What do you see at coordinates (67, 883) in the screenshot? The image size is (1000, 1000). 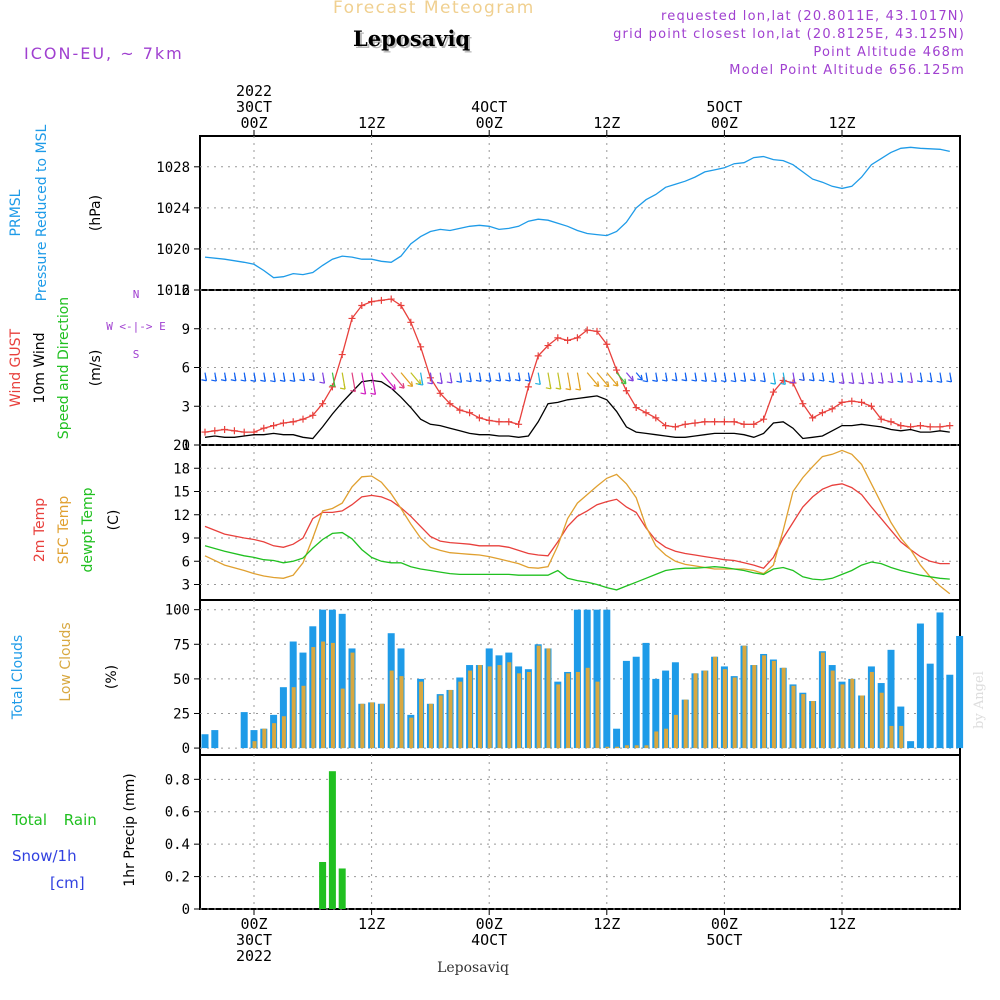 I see `snow-unit-label: [cm]` at bounding box center [67, 883].